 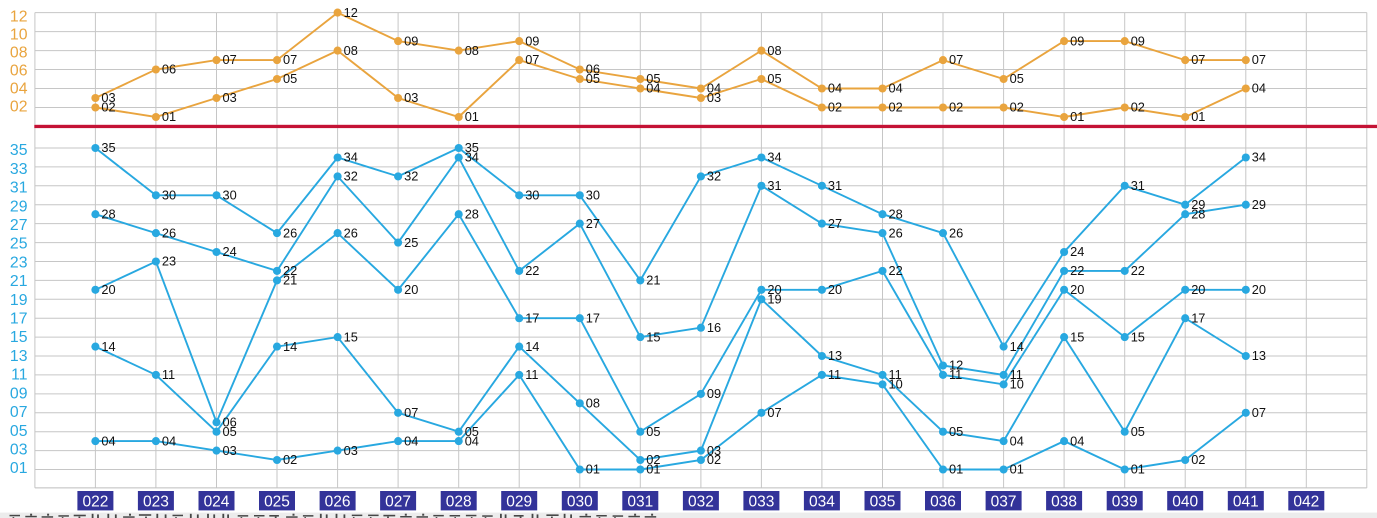 What do you see at coordinates (169, 195) in the screenshot?
I see `svg-text: 30` at bounding box center [169, 195].